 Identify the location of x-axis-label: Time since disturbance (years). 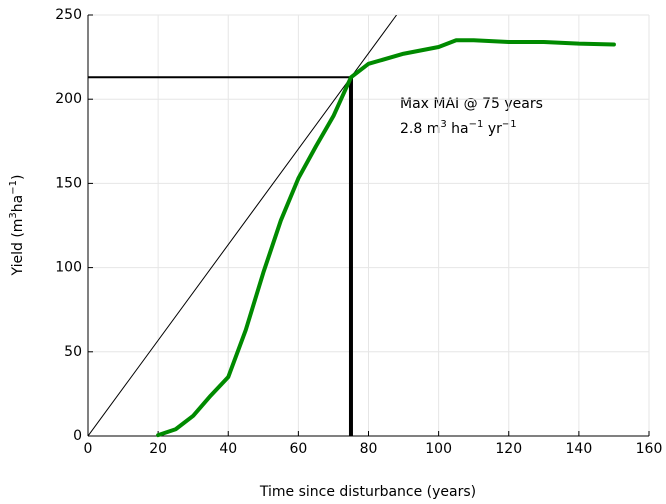
(367, 492).